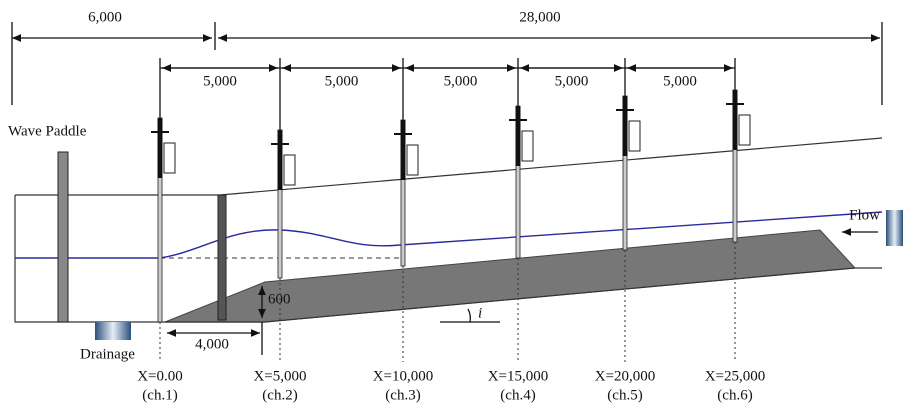 Image resolution: width=903 pixels, height=407 pixels. What do you see at coordinates (47, 131) in the screenshot?
I see `wave-paddle-label: Wave Paddle` at bounding box center [47, 131].